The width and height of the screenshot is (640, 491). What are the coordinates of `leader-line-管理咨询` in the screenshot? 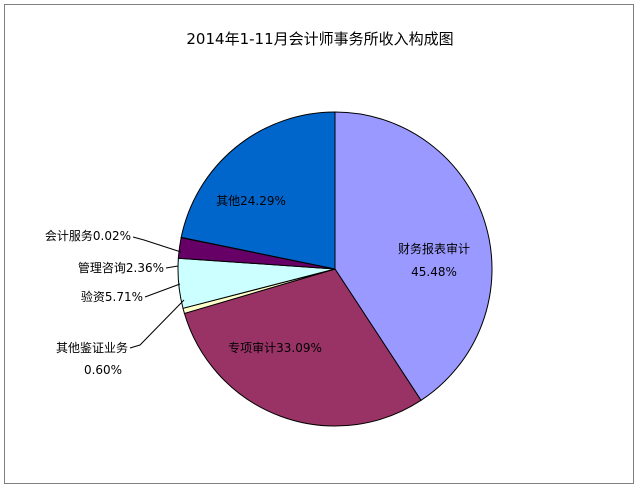 It's located at (172, 267).